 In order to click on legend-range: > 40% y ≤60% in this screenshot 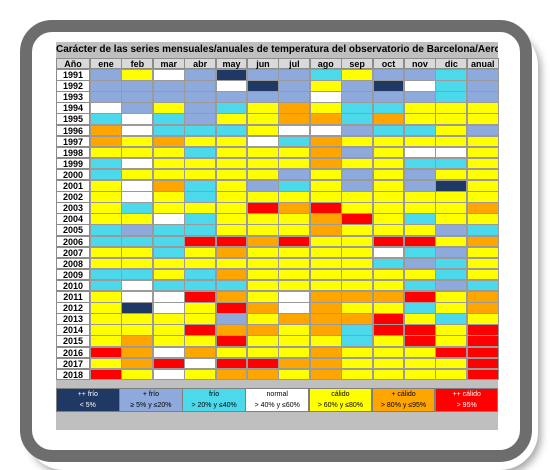, I will do `click(277, 405)`.